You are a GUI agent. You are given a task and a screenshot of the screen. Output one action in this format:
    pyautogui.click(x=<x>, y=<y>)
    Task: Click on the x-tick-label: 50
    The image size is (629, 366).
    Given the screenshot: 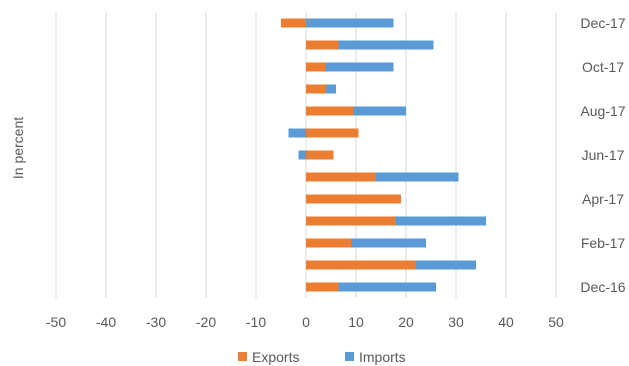 What is the action you would take?
    pyautogui.click(x=556, y=322)
    